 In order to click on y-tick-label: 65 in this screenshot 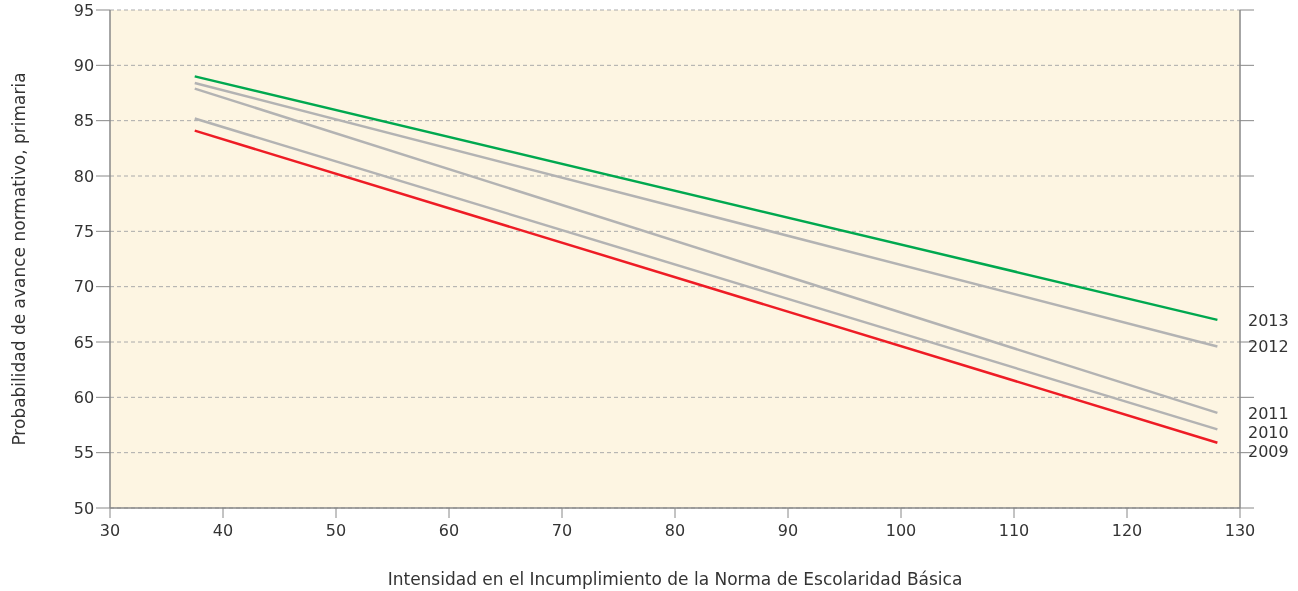, I will do `click(84, 342)`.